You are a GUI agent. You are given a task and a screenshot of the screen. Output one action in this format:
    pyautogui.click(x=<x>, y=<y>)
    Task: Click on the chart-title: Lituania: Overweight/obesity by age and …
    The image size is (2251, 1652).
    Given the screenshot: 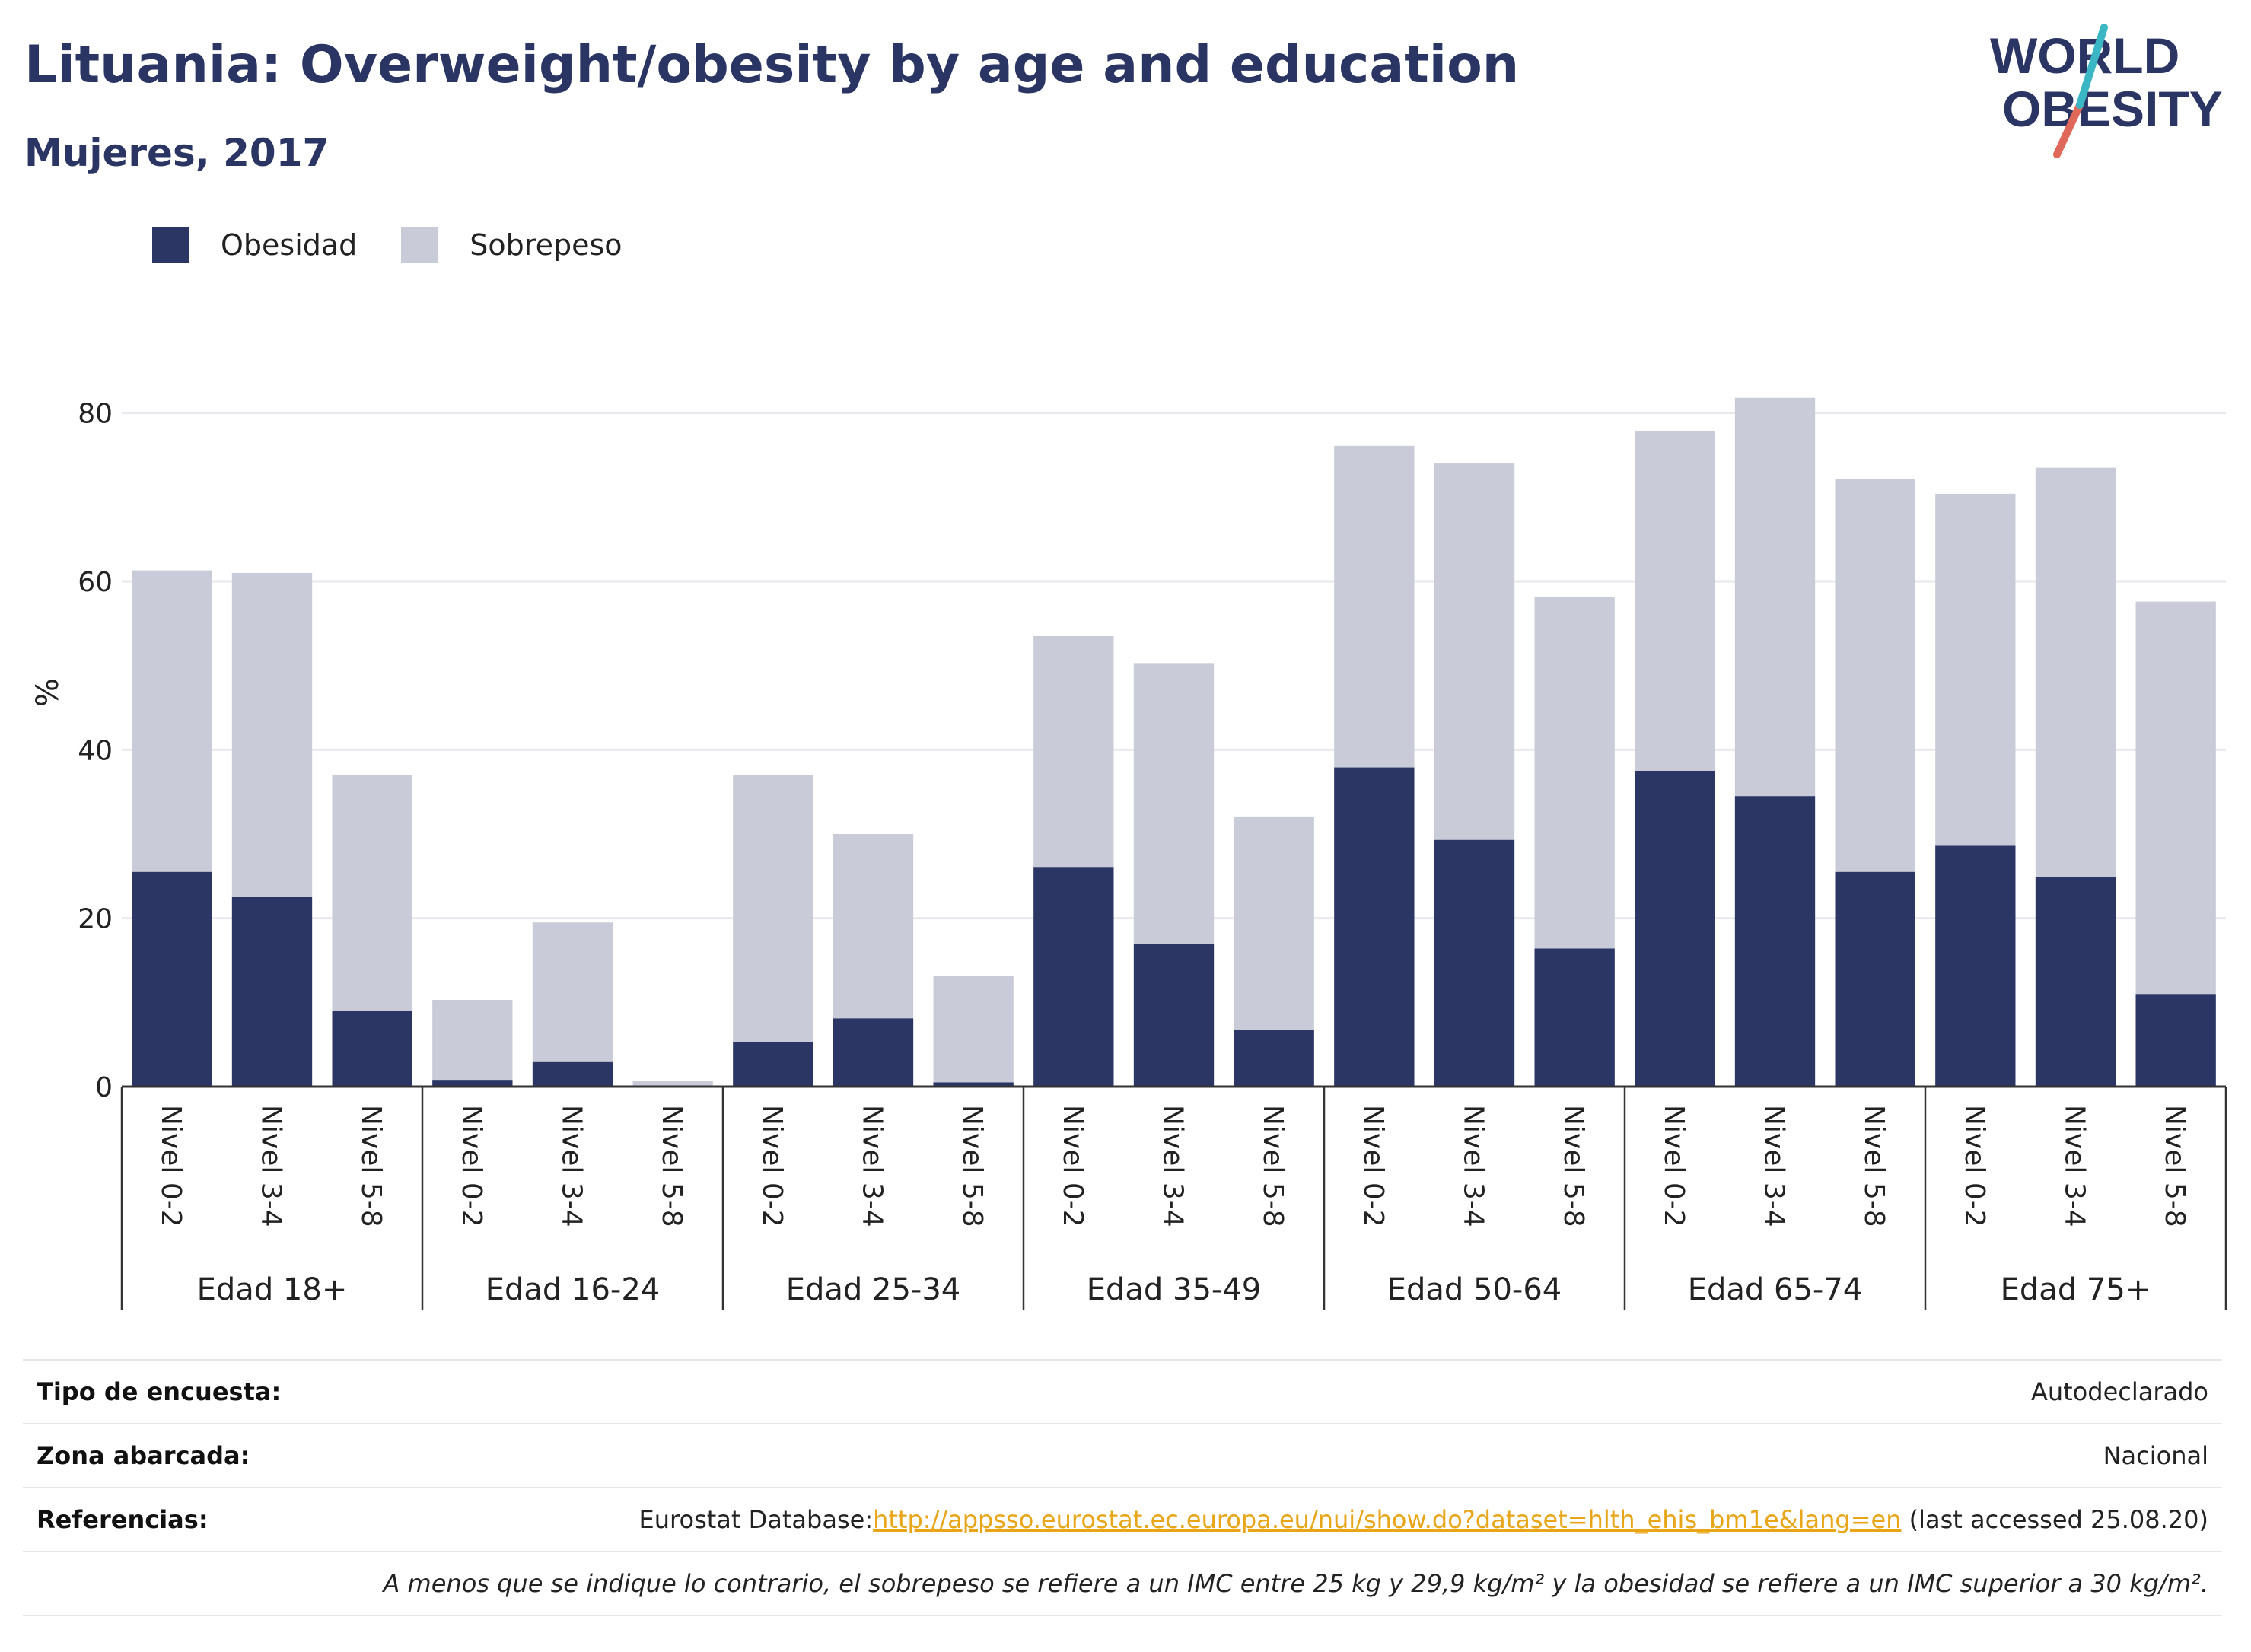 What is the action you would take?
    pyautogui.click(x=772, y=65)
    